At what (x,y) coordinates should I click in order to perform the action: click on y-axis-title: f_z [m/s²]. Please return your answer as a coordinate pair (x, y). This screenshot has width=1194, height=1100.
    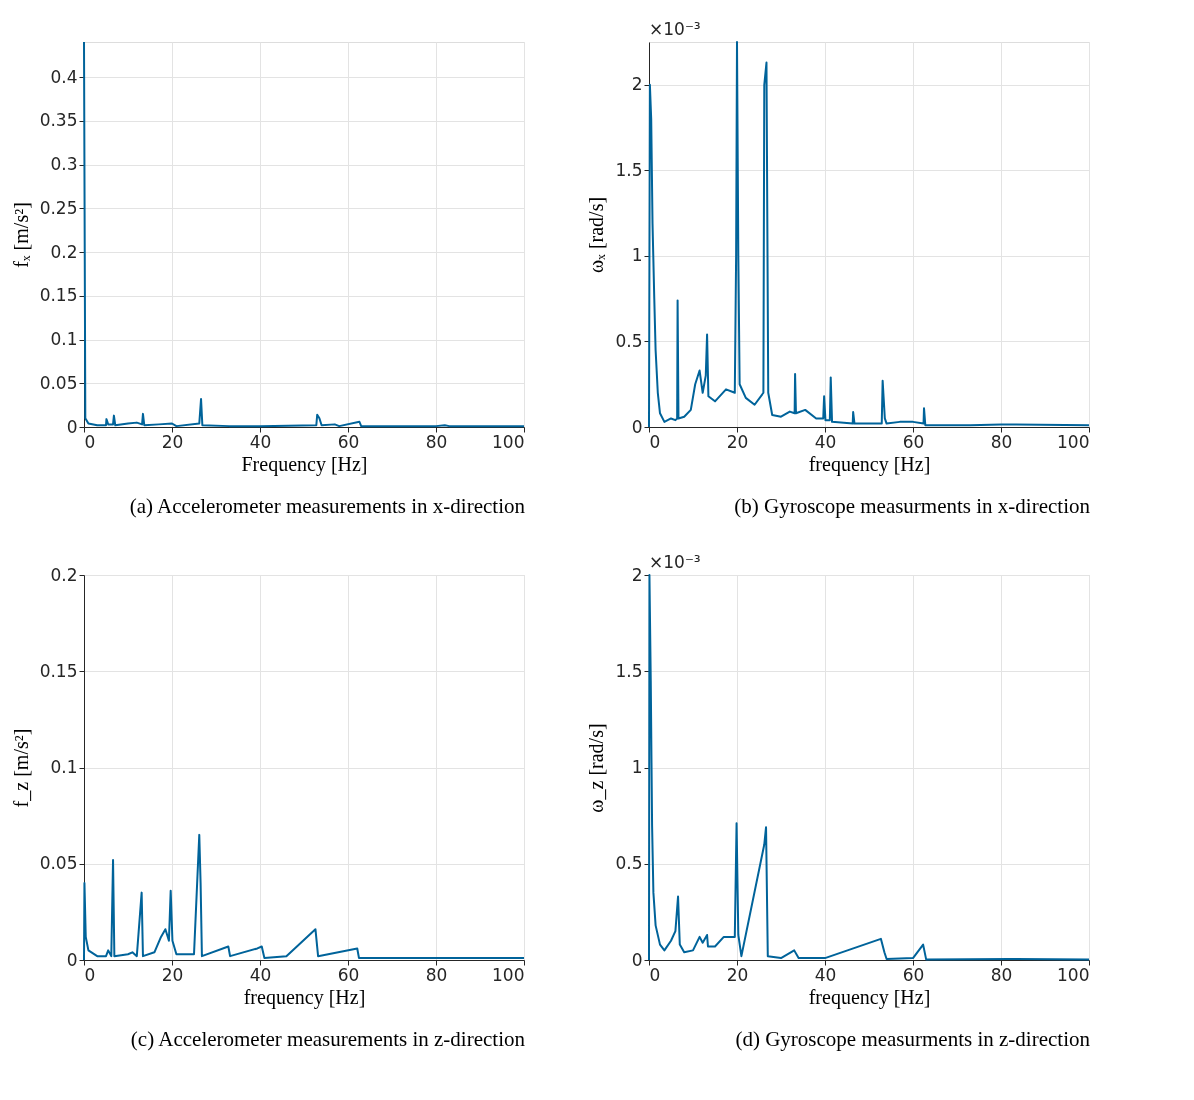
    Looking at the image, I should click on (20, 768).